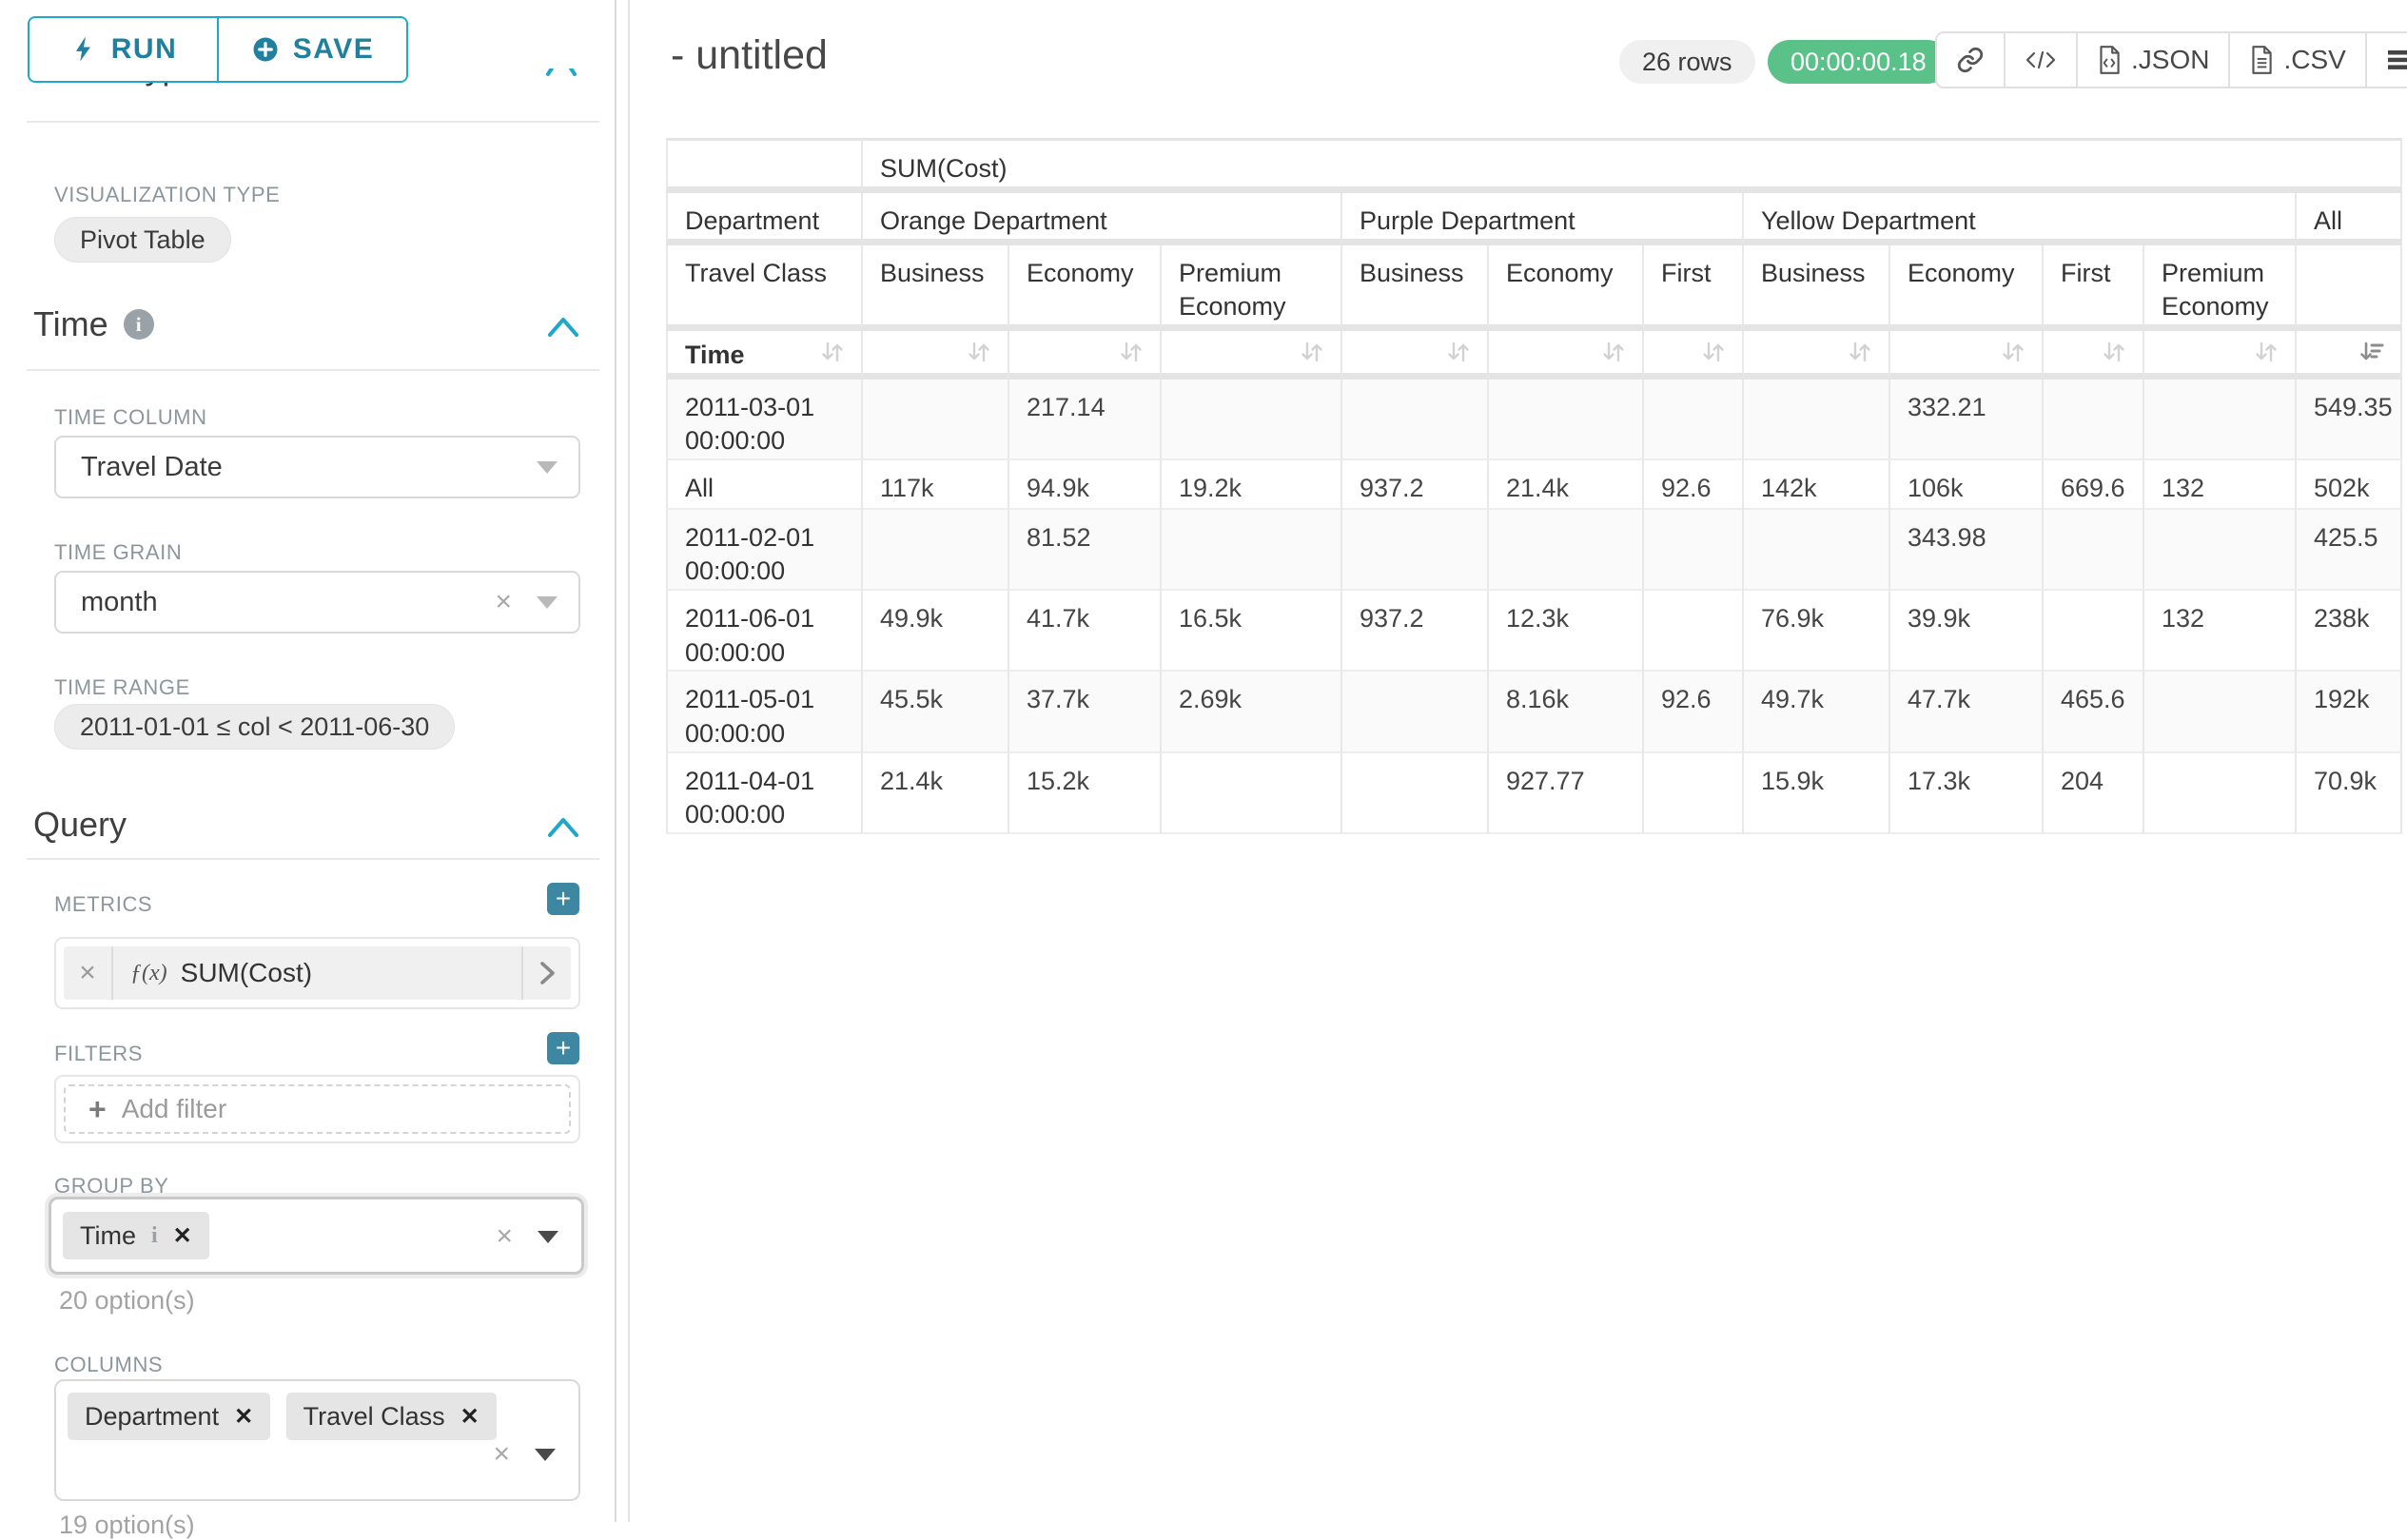 Image resolution: width=2407 pixels, height=1540 pixels. What do you see at coordinates (1694, 288) in the screenshot?
I see `pivot-class-header: First` at bounding box center [1694, 288].